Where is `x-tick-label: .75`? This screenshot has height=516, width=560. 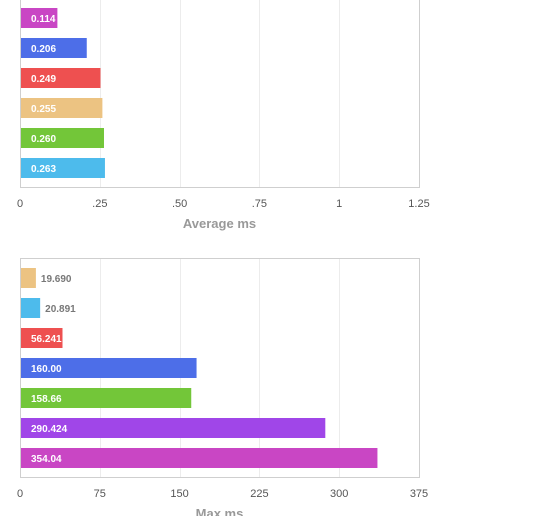 x-tick-label: .75 is located at coordinates (259, 204).